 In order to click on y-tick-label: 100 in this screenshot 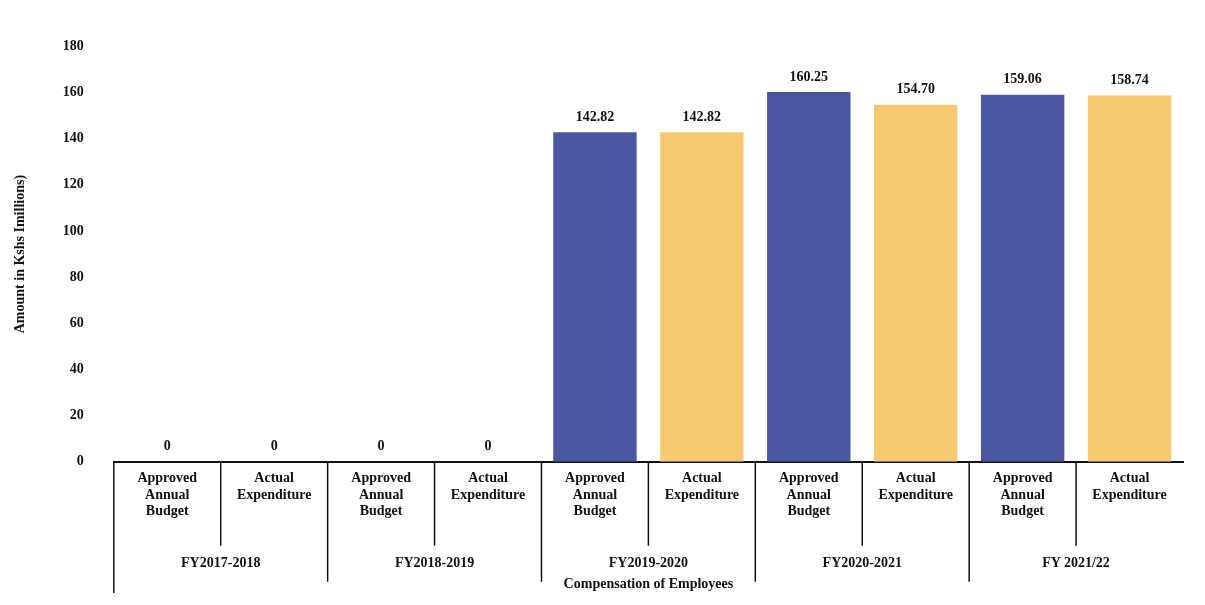, I will do `click(73, 230)`.